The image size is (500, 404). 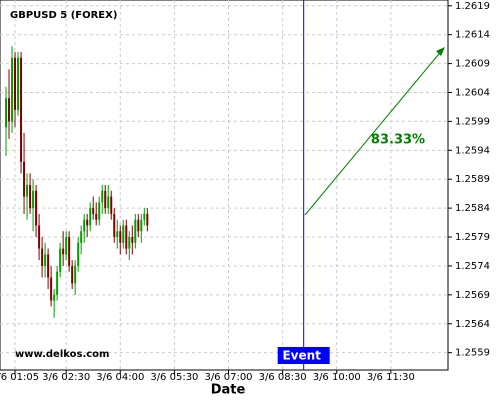 I want to click on y-tick-label: 1.2569, so click(x=472, y=295).